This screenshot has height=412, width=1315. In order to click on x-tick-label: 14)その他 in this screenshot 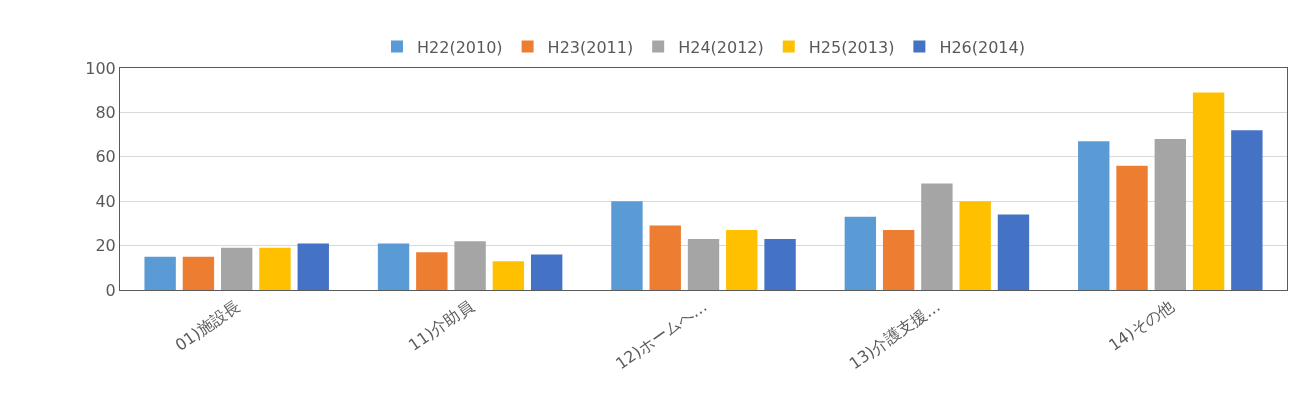, I will do `click(1141, 325)`.